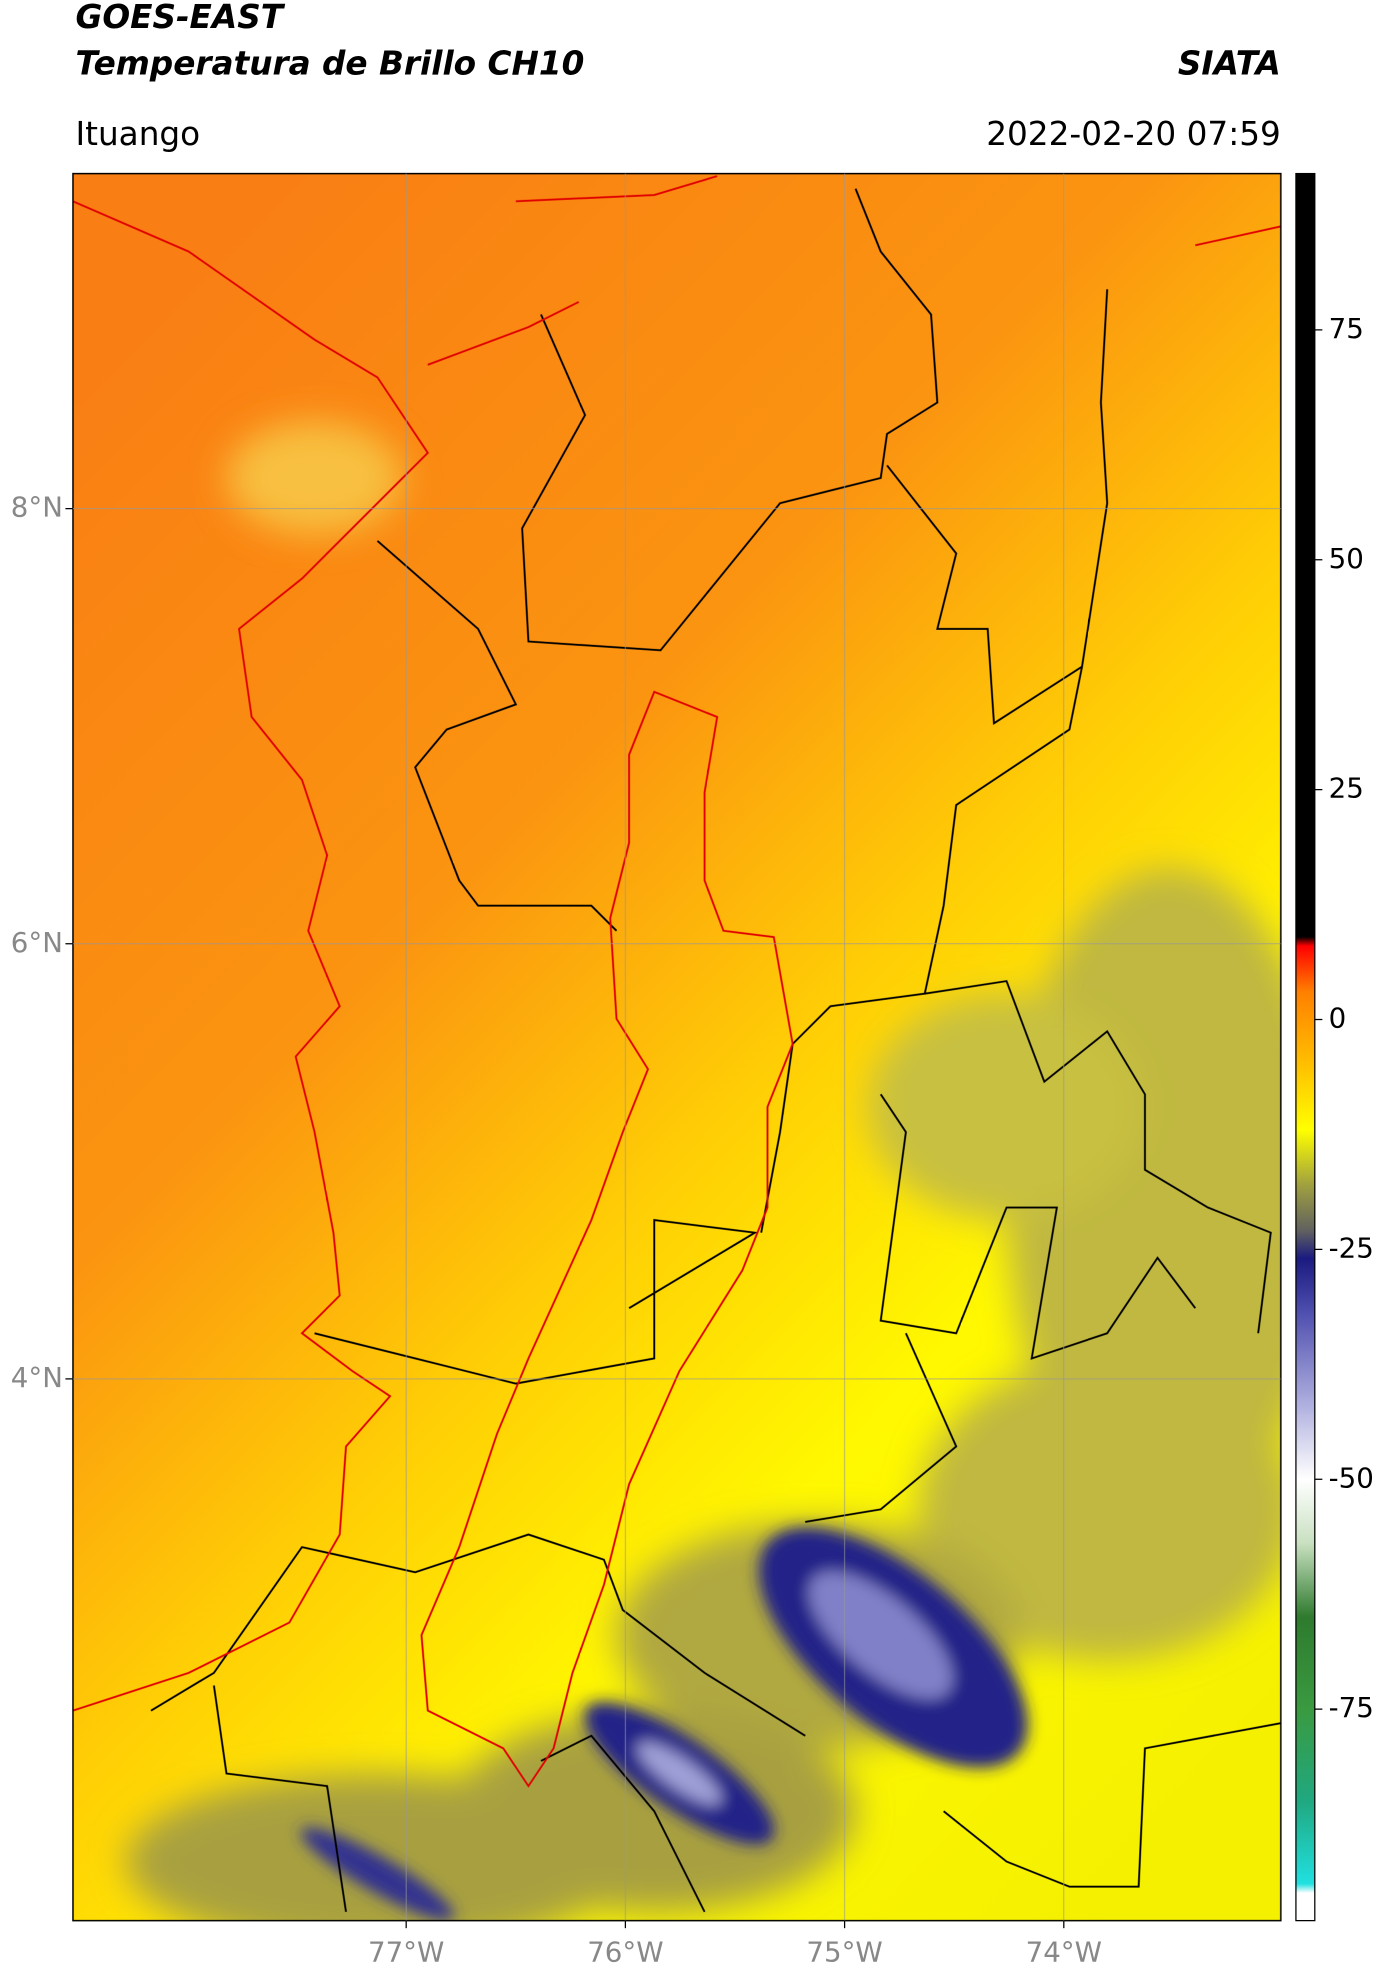 Image resolution: width=1384 pixels, height=1981 pixels. Describe the element at coordinates (1346, 788) in the screenshot. I see `colorbar-tick-label: 25` at that location.